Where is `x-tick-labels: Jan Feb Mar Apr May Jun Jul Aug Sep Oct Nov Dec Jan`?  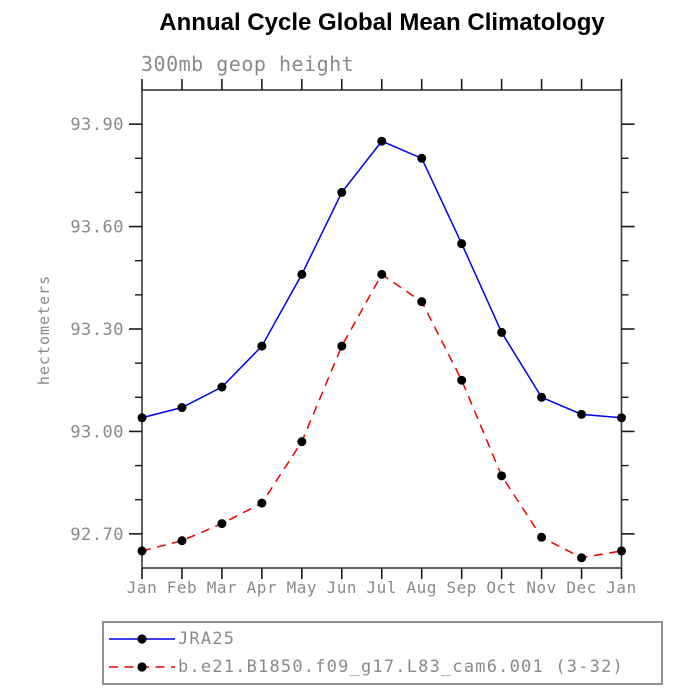 x-tick-labels: Jan Feb Mar Apr May Jun Jul Aug Sep Oct Nov Dec Jan is located at coordinates (381, 587).